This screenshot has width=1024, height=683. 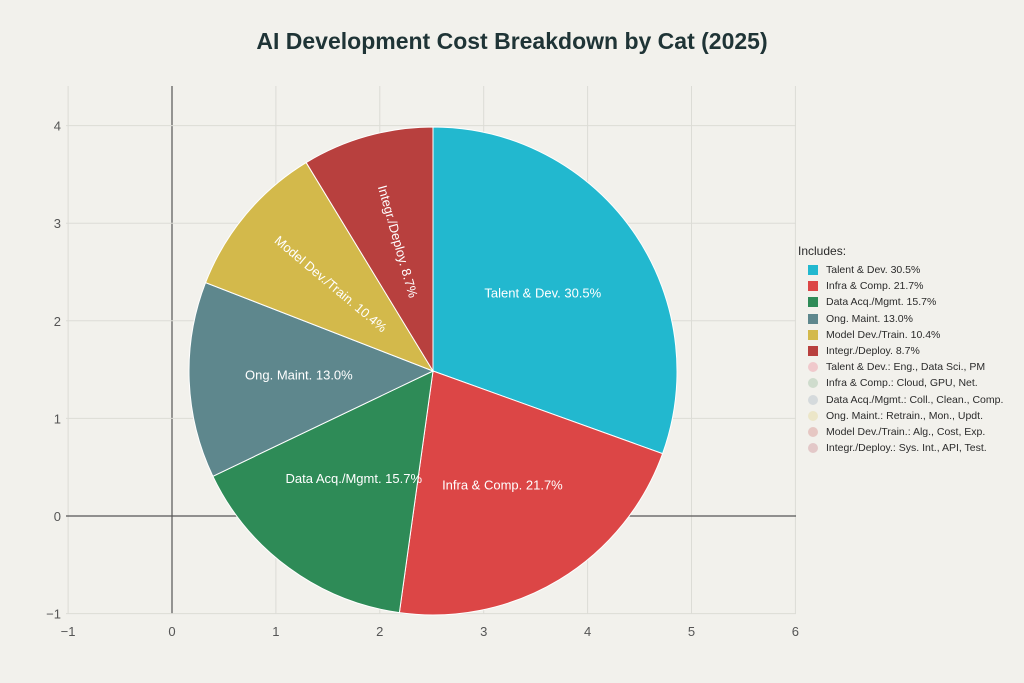 I want to click on legend-item-6: Integr./Deploy. 8.7%, so click(x=900, y=351).